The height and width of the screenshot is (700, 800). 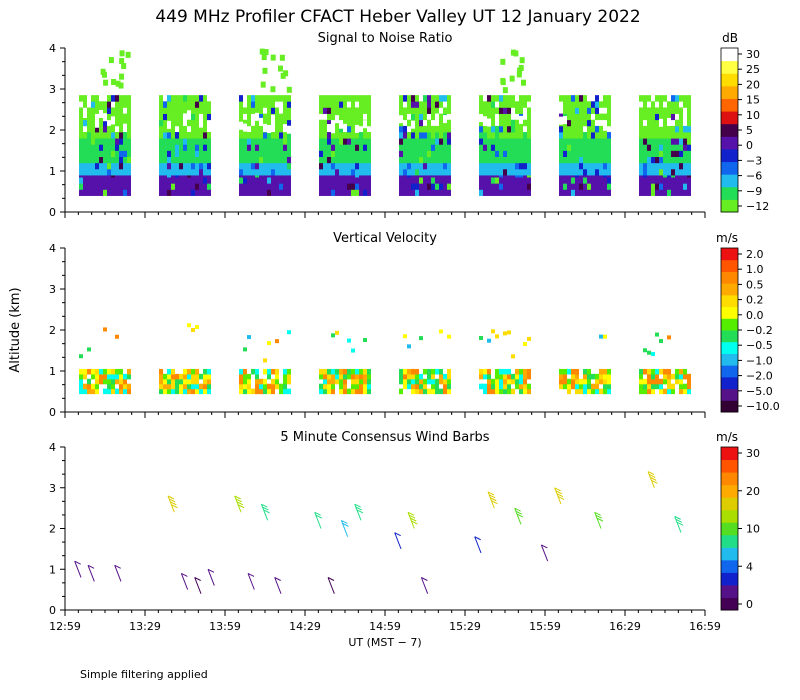 What do you see at coordinates (753, 529) in the screenshot?
I see `colorbar-label: 10` at bounding box center [753, 529].